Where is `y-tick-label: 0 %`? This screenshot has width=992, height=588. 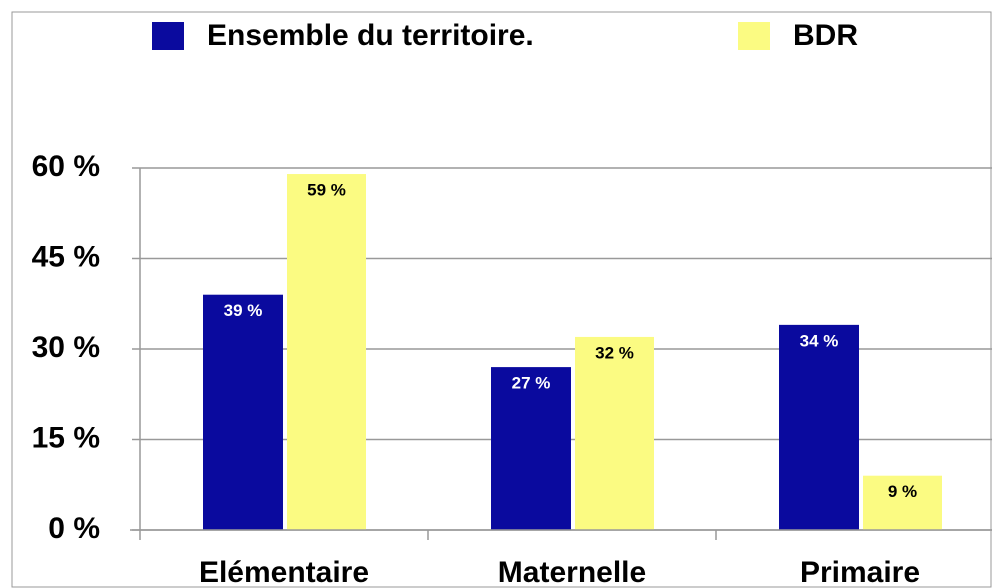 y-tick-label: 0 % is located at coordinates (74, 528).